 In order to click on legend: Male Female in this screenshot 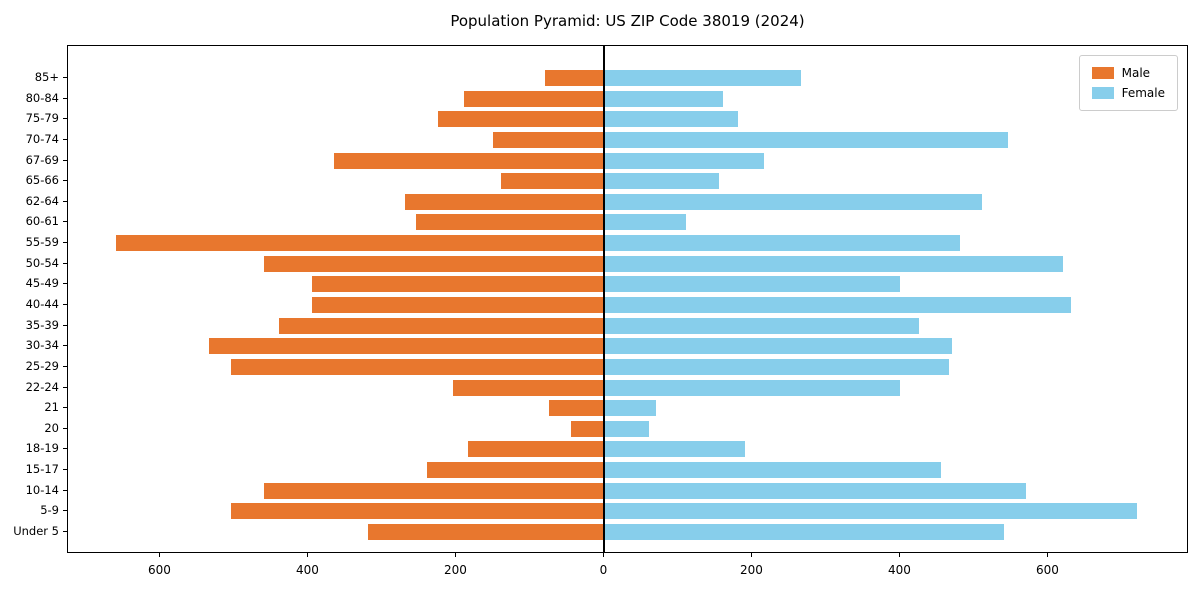, I will do `click(1128, 83)`.